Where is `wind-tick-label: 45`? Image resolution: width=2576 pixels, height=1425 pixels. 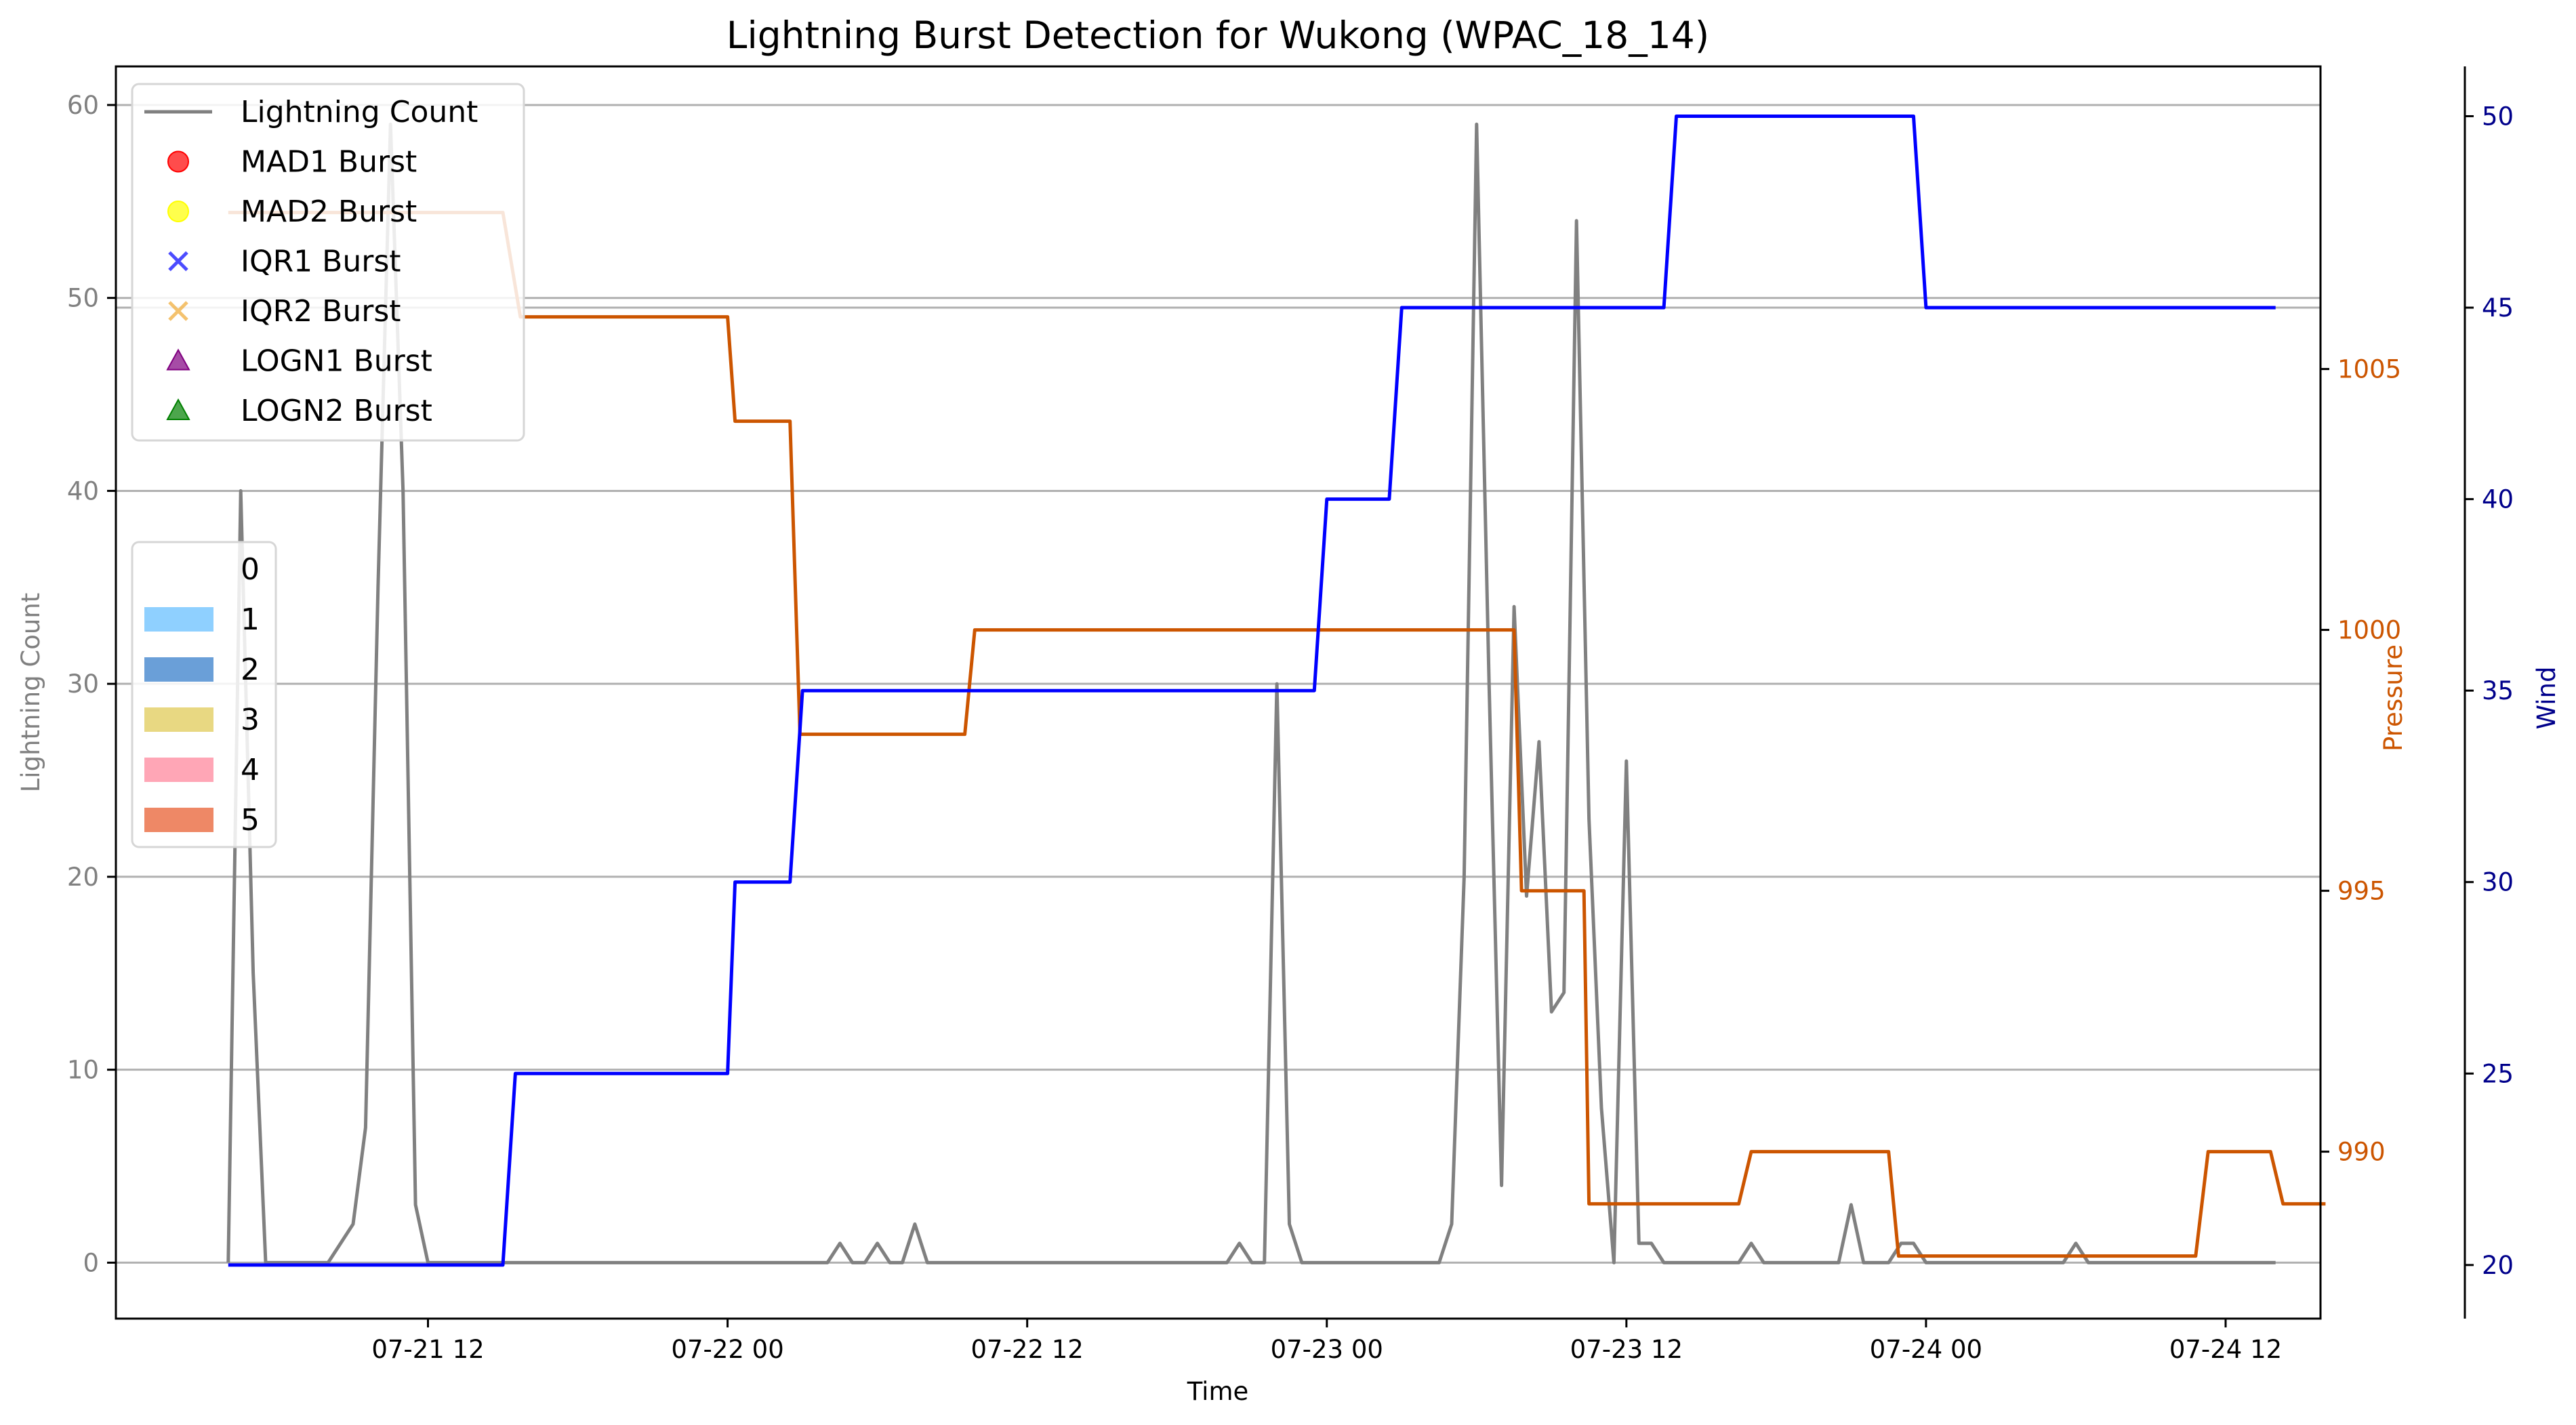 wind-tick-label: 45 is located at coordinates (2498, 308).